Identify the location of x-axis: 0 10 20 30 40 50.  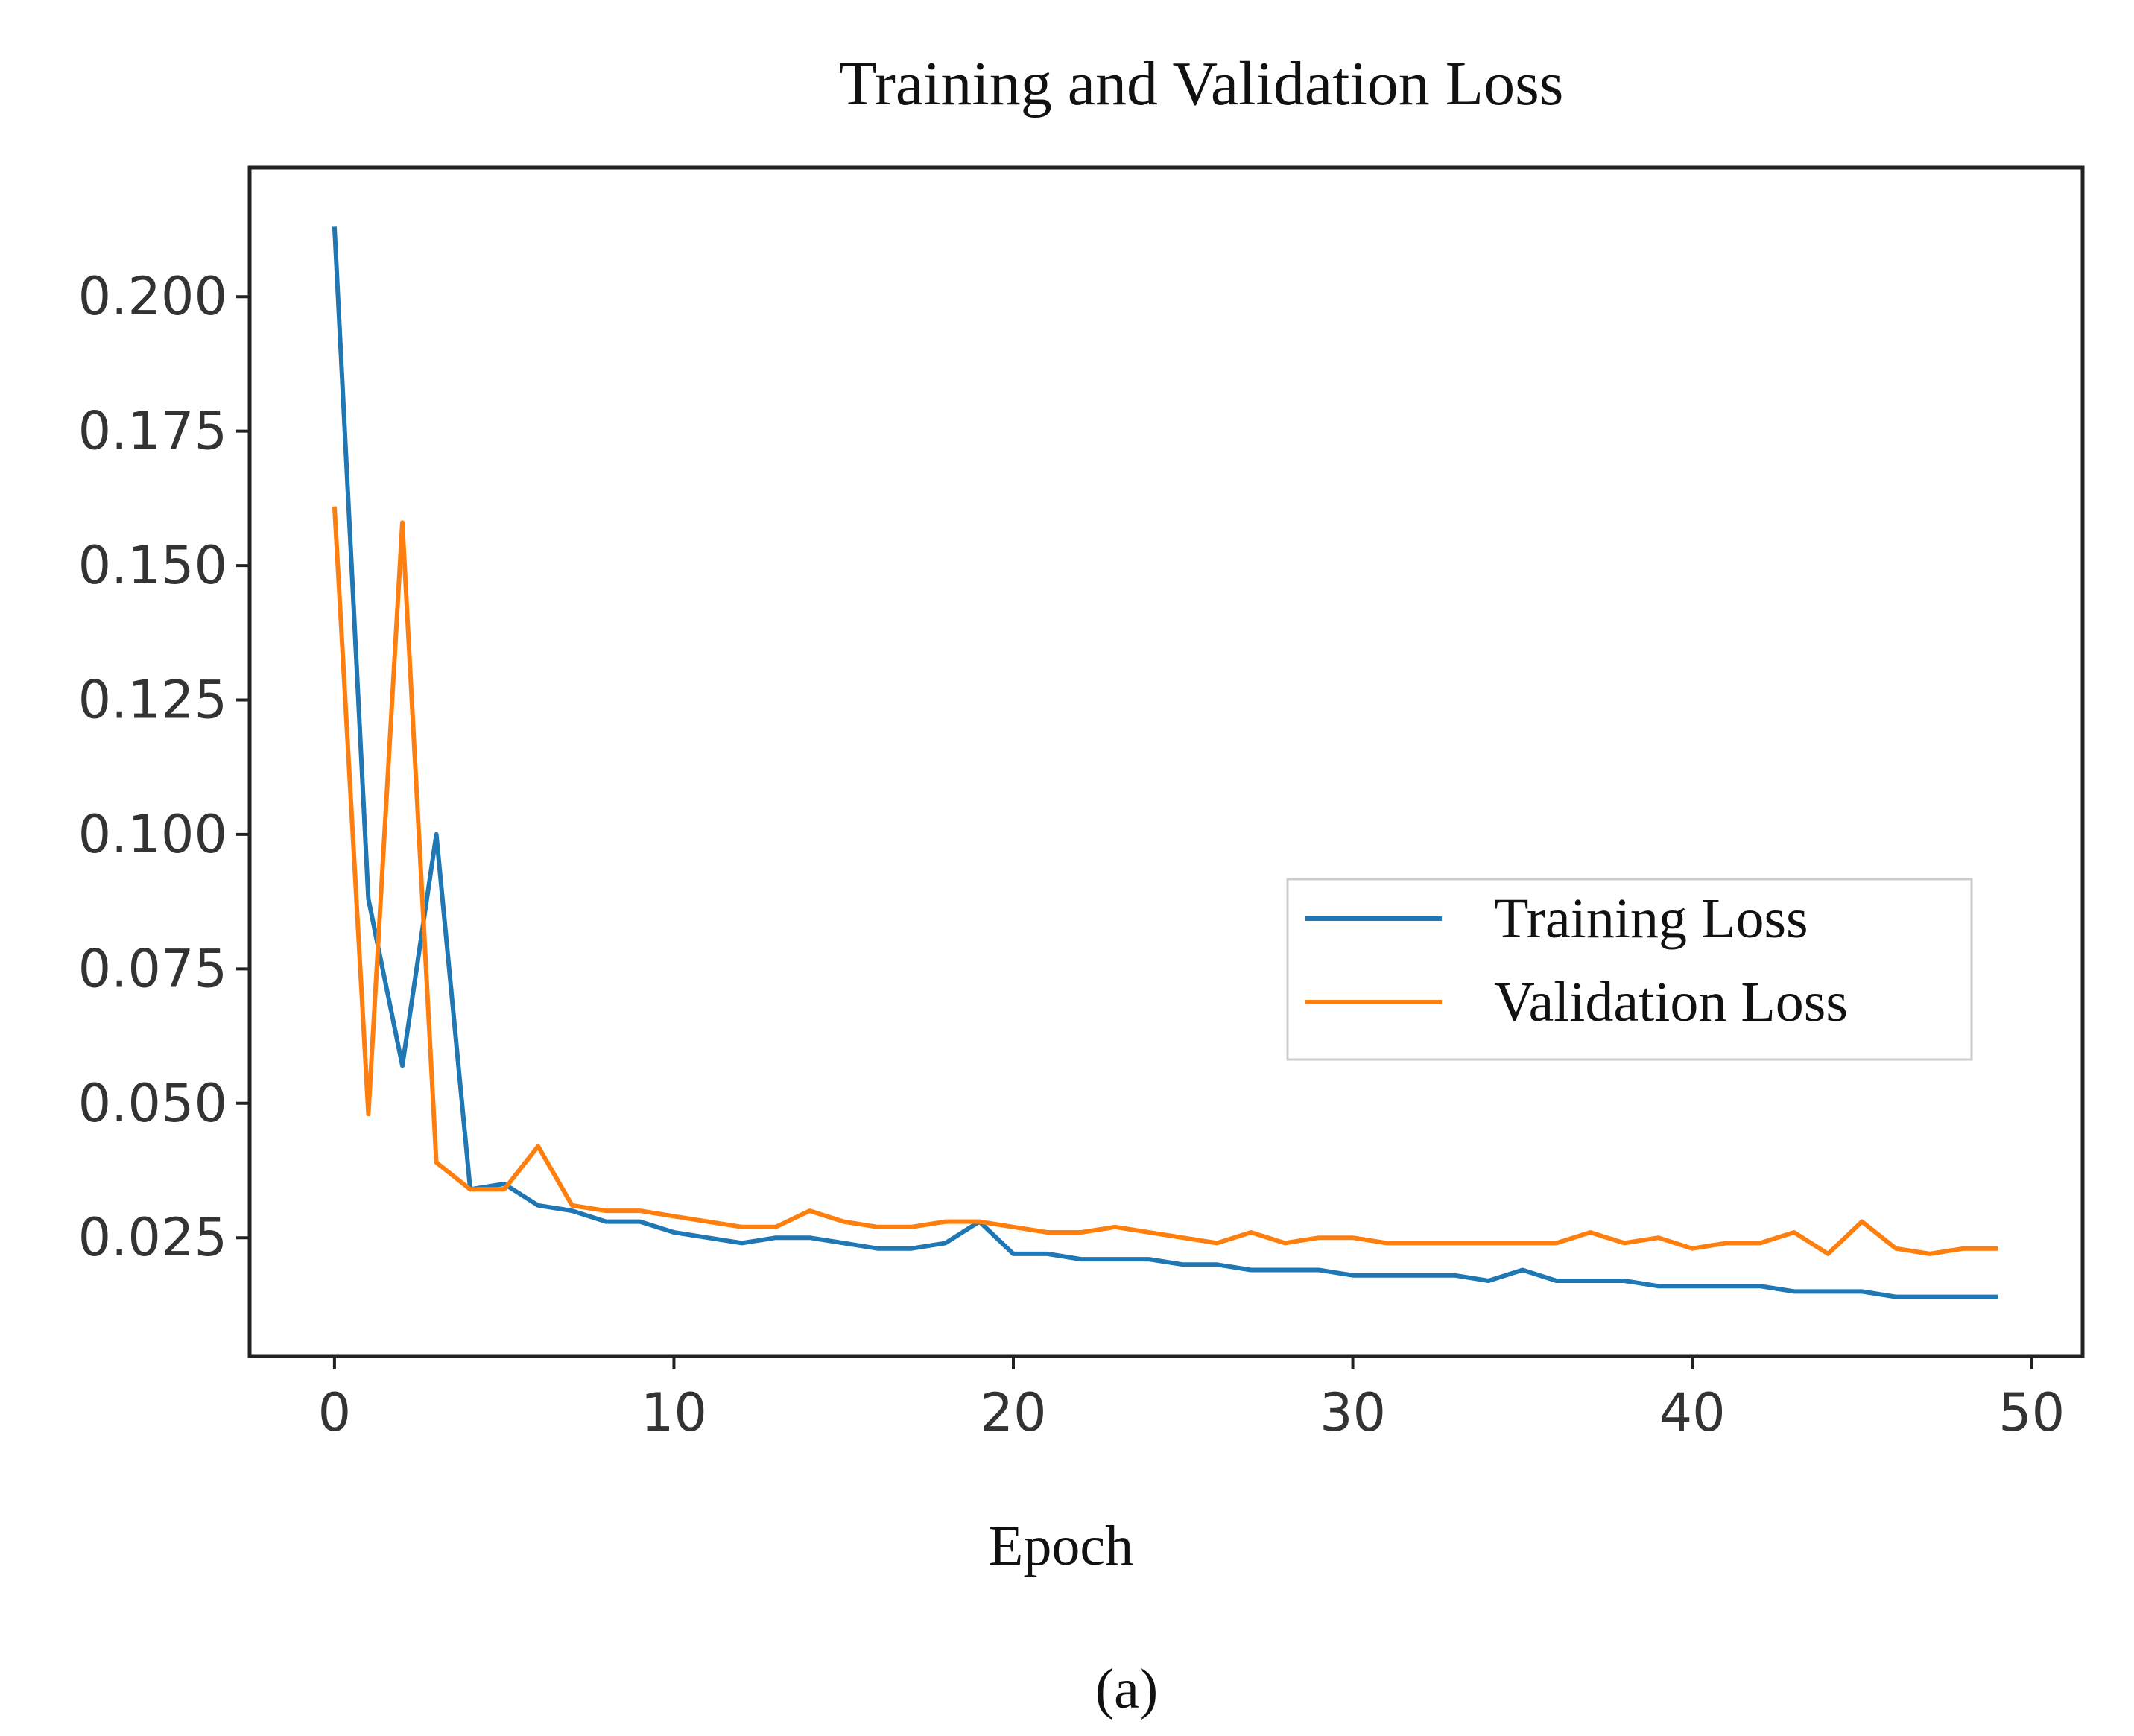
(1191, 1399).